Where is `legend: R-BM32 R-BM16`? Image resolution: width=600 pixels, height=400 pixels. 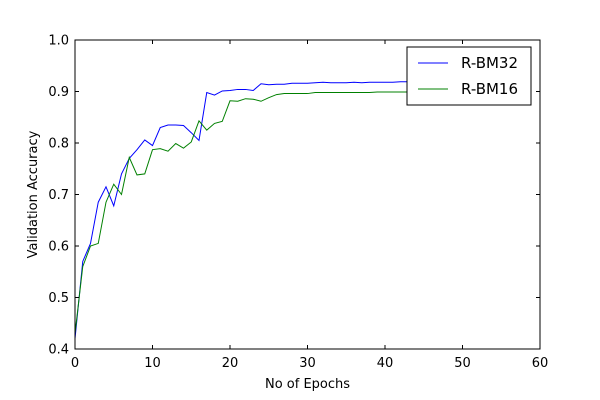 legend: R-BM32 R-BM16 is located at coordinates (469, 76).